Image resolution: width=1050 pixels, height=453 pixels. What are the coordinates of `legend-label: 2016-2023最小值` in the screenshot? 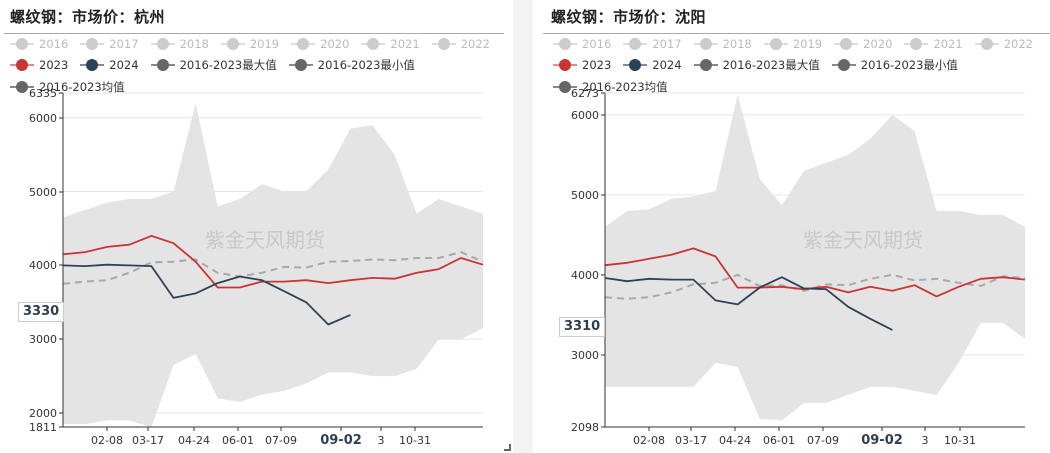 It's located at (909, 65).